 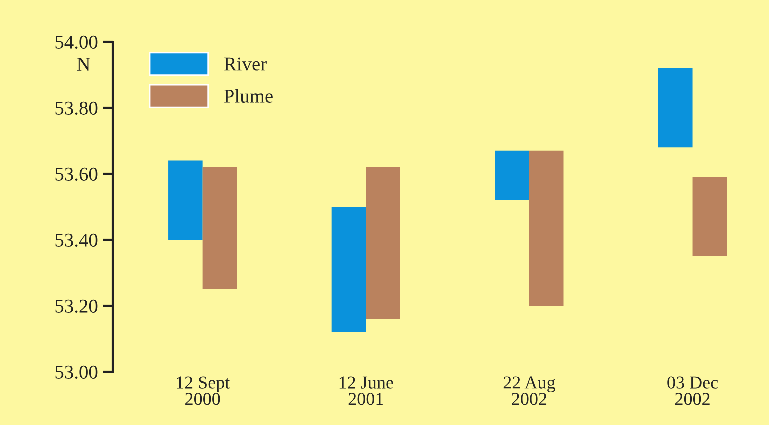 I want to click on y-tick-label: 53.00, so click(x=77, y=373).